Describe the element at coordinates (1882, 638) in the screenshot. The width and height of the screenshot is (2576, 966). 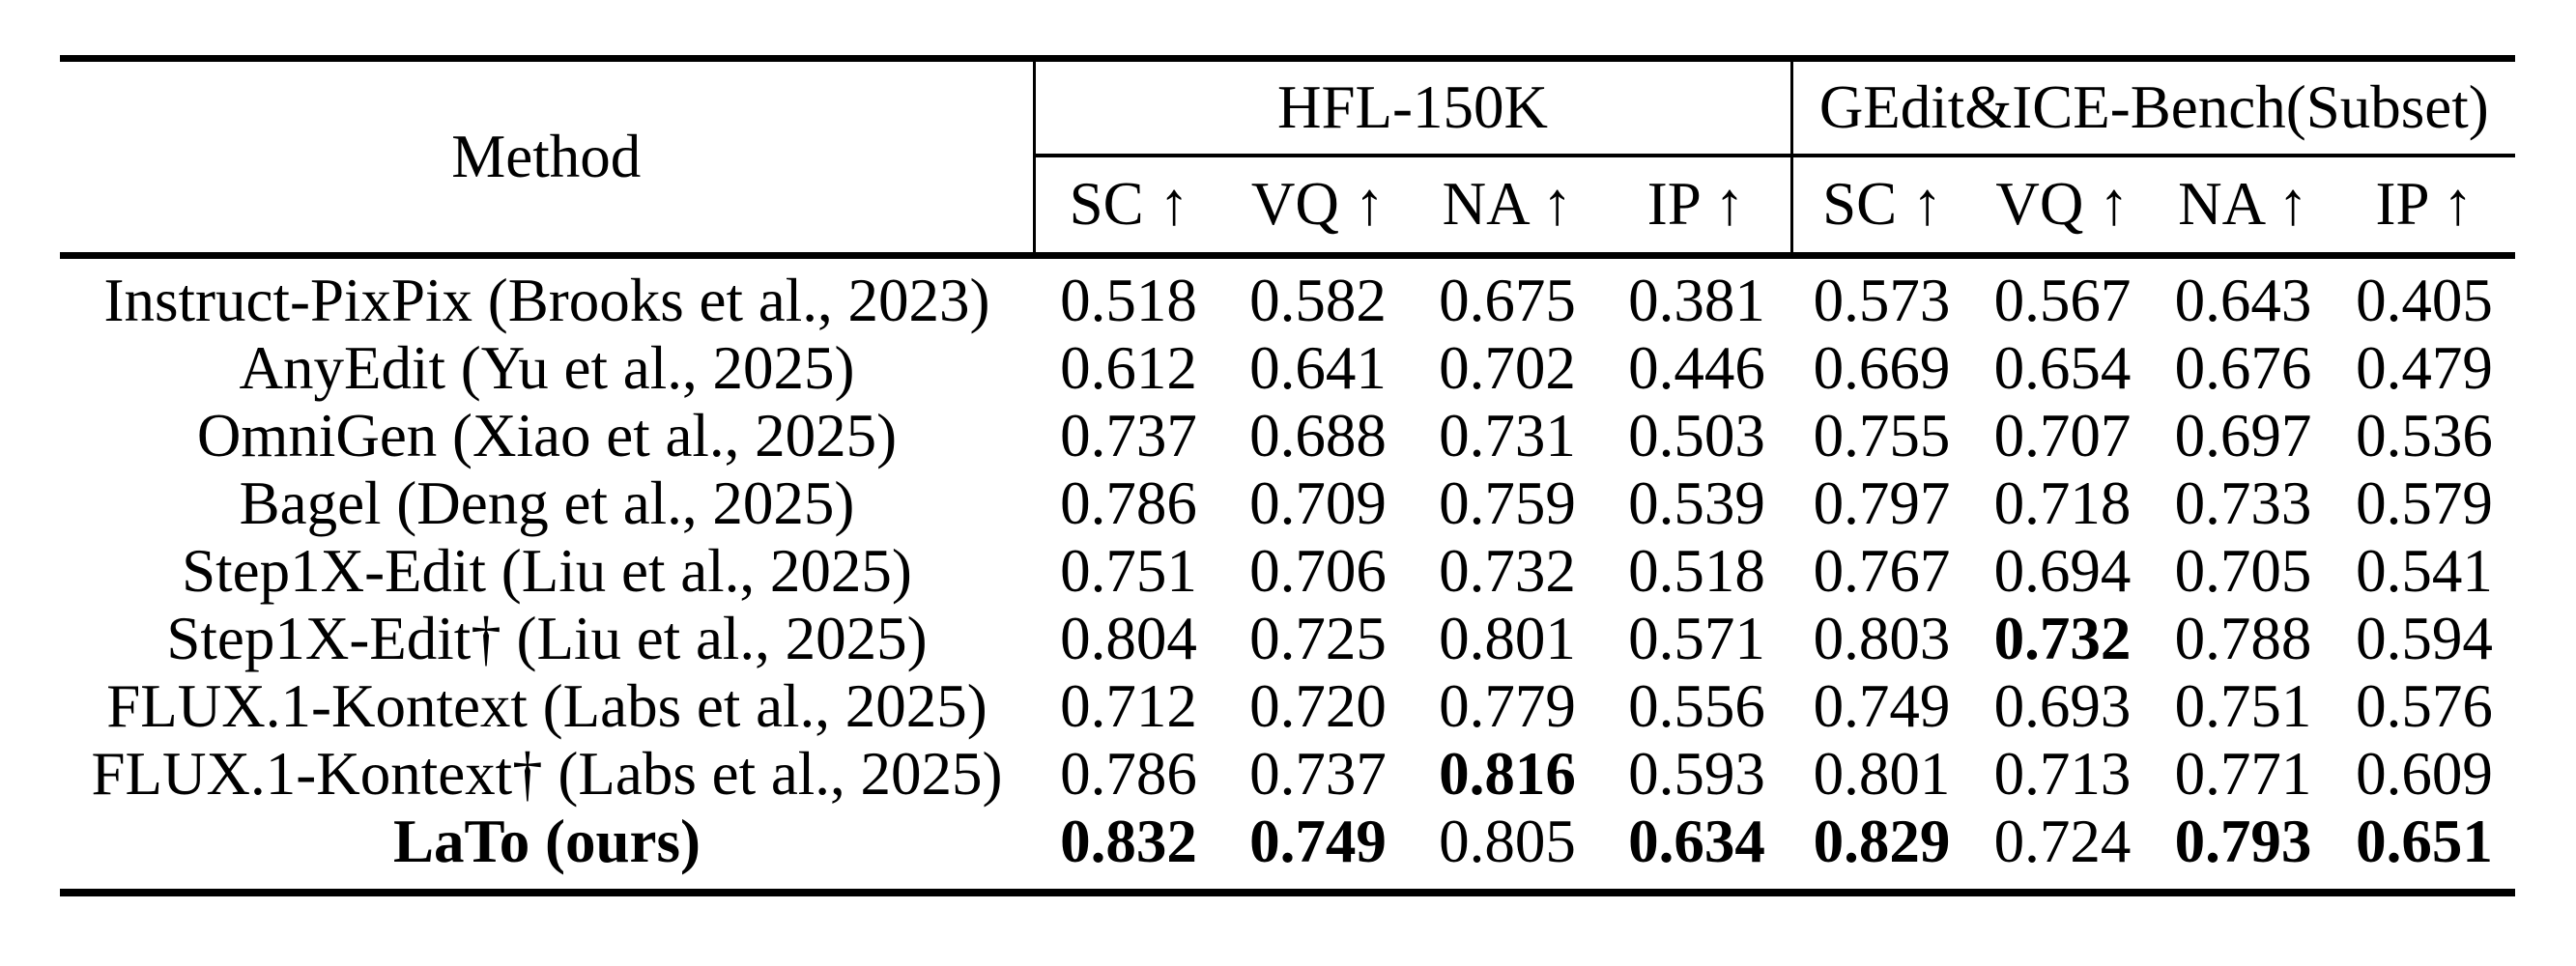
I see `metric-value: 0.803` at that location.